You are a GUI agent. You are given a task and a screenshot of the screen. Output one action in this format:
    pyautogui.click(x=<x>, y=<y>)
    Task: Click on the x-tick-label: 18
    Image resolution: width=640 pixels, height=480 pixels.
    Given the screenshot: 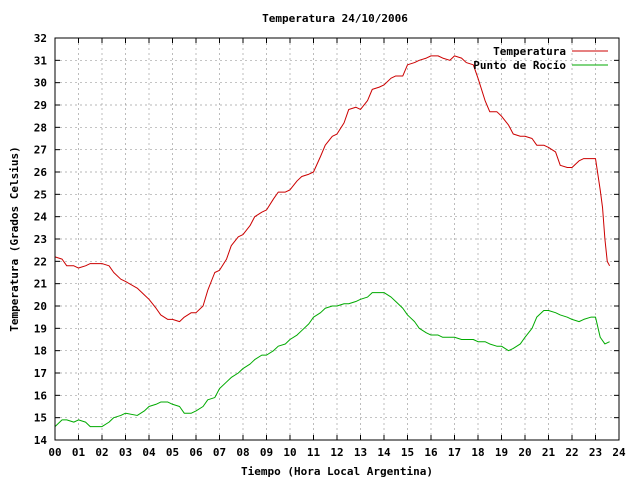 What is the action you would take?
    pyautogui.click(x=477, y=452)
    